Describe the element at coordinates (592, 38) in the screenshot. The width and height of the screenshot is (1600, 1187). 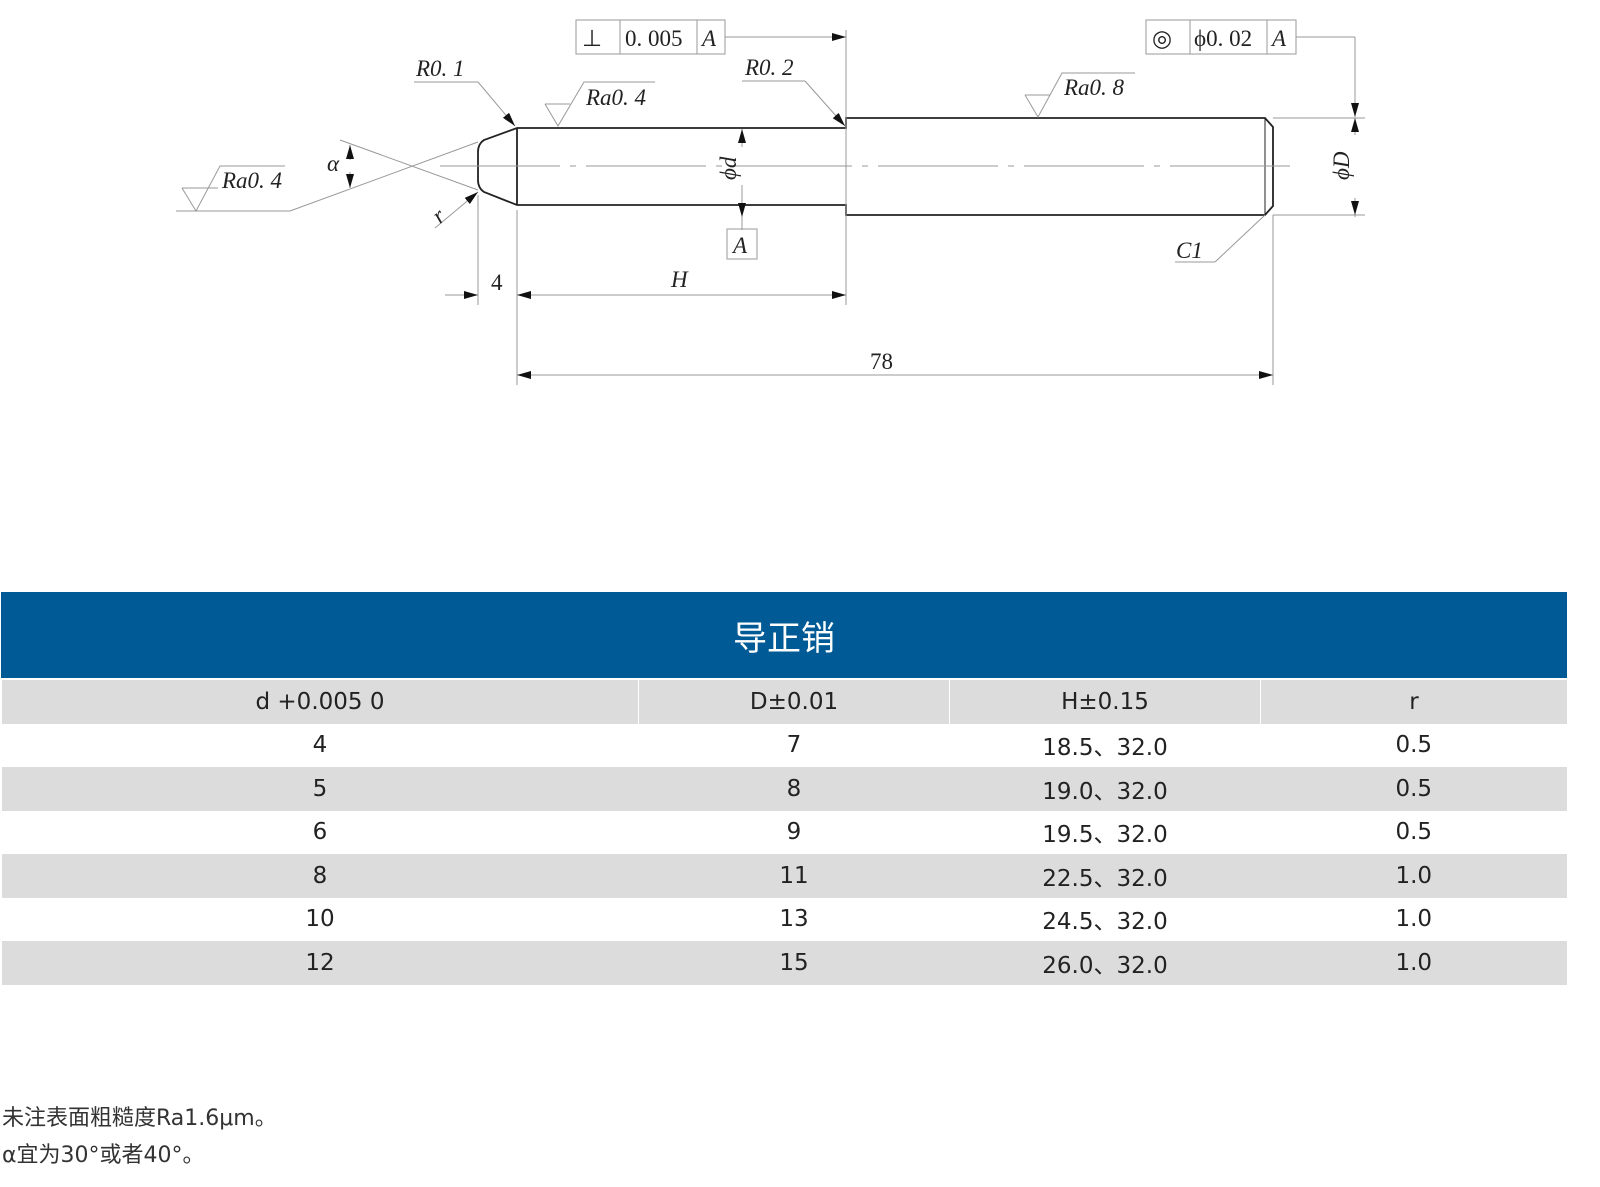
I see `perpendicularity-icon: ⊥` at that location.